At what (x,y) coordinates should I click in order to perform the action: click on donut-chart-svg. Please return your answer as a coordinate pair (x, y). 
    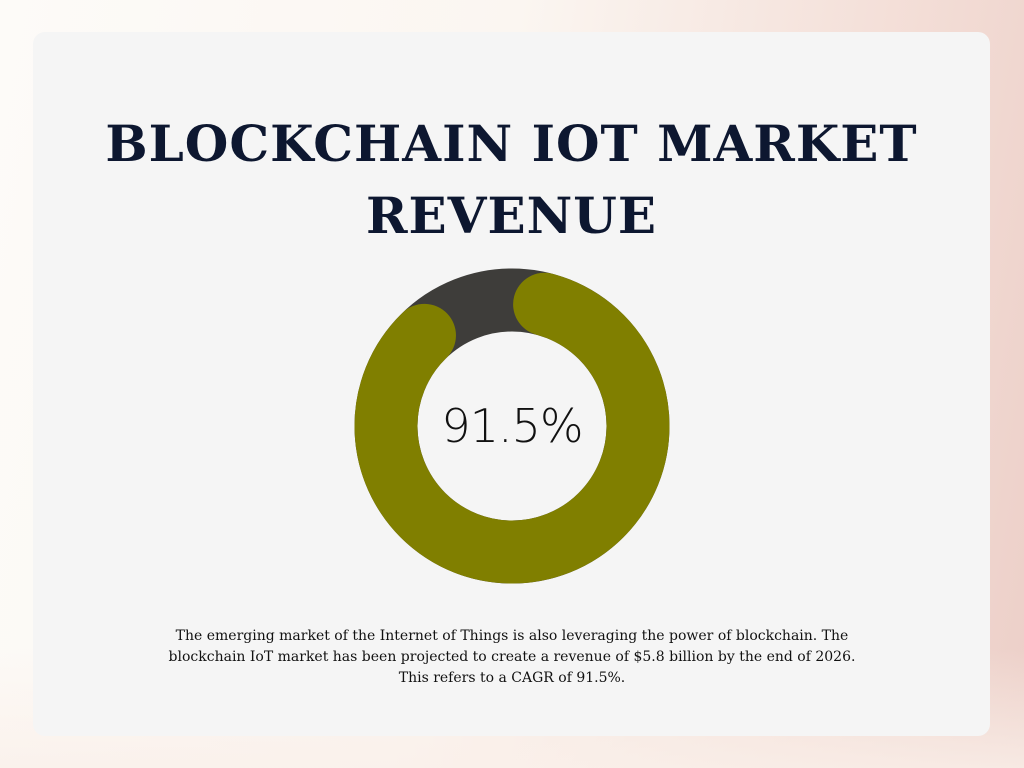
    Looking at the image, I should click on (512, 426).